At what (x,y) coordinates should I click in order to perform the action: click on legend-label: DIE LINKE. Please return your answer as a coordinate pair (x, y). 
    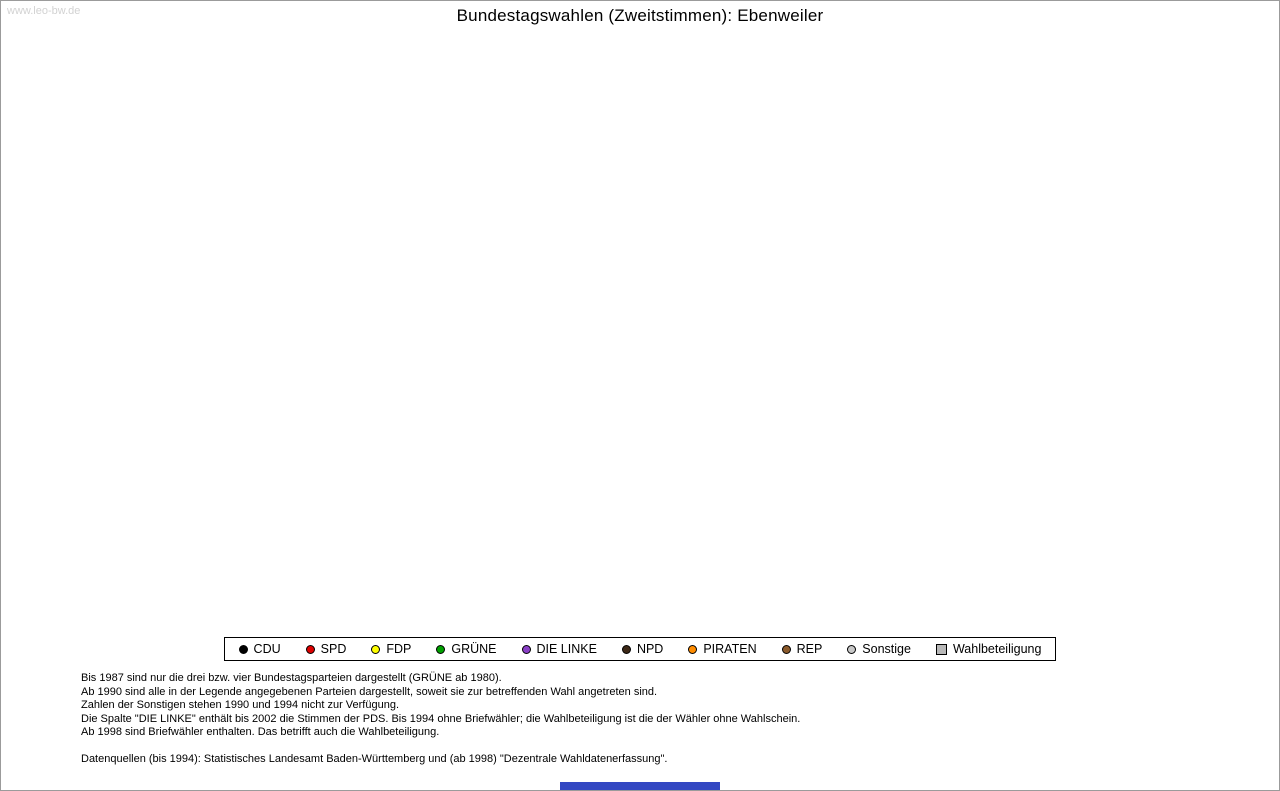
    Looking at the image, I should click on (566, 649).